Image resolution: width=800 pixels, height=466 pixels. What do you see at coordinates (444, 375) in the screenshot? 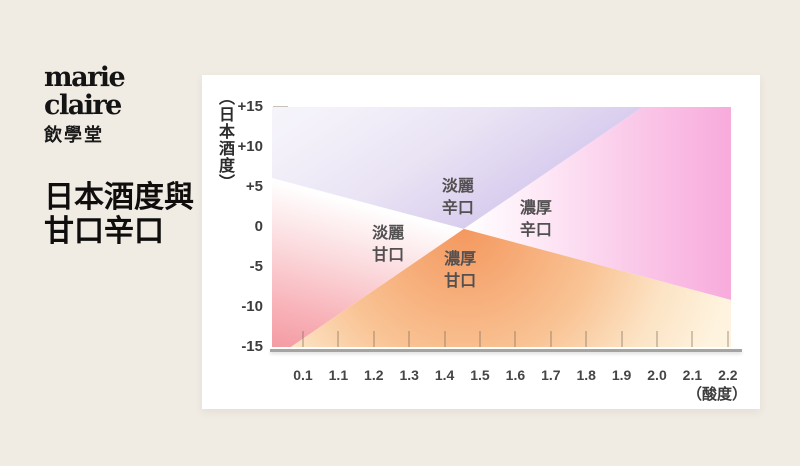
I see `x-tick-label: 1.4` at bounding box center [444, 375].